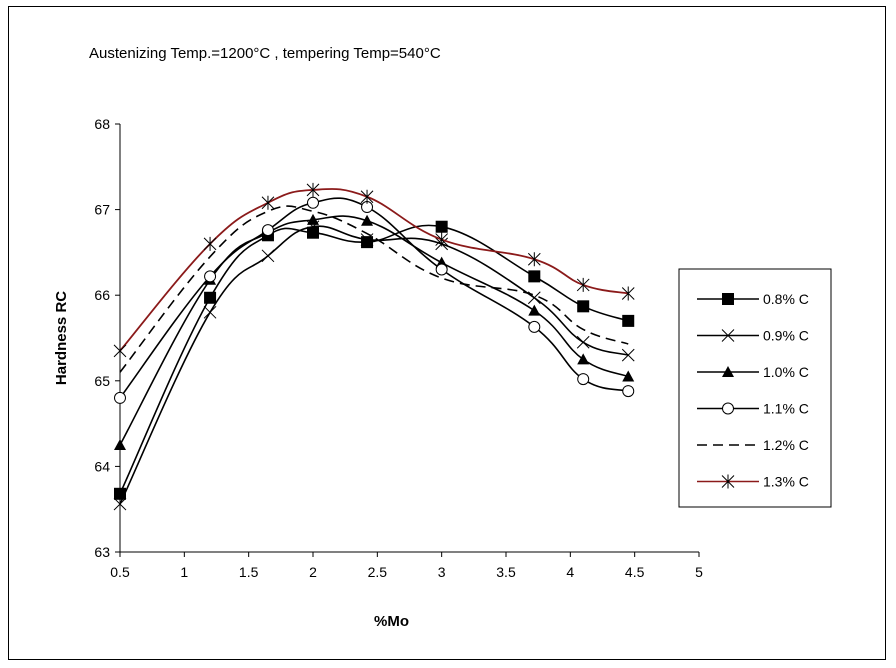 This screenshot has width=896, height=668. Describe the element at coordinates (102, 124) in the screenshot. I see `y-tick-label: 68` at that location.